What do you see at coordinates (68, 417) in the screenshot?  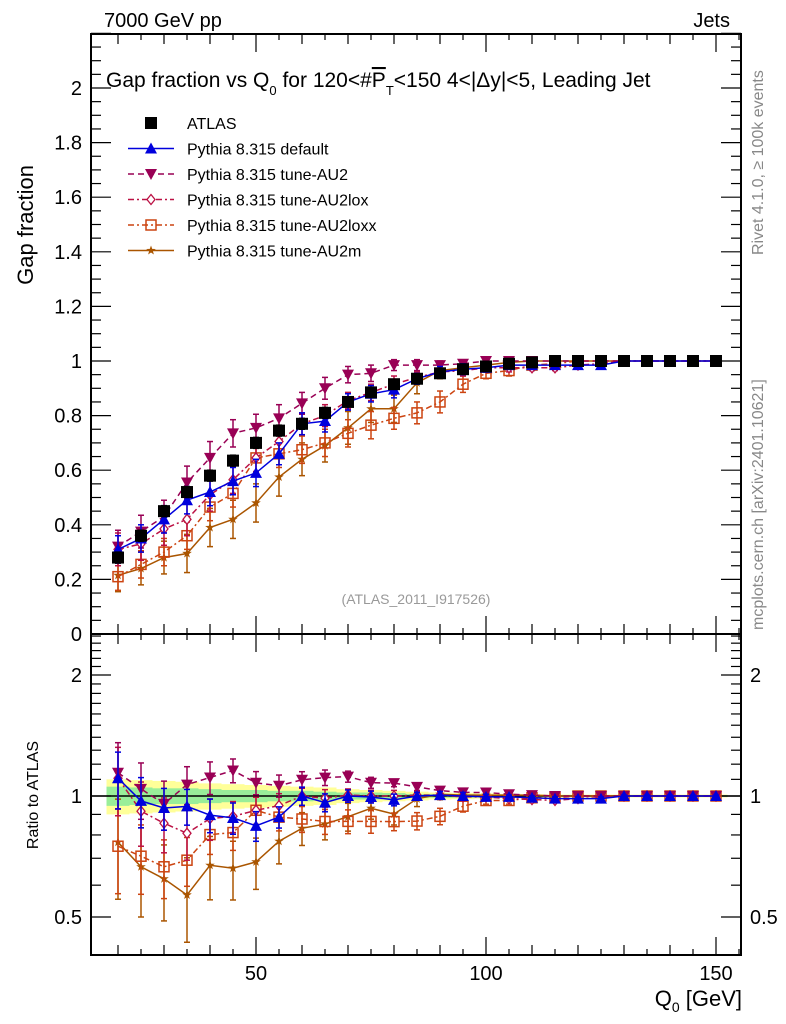 I see `y-tick-label: 0.8` at bounding box center [68, 417].